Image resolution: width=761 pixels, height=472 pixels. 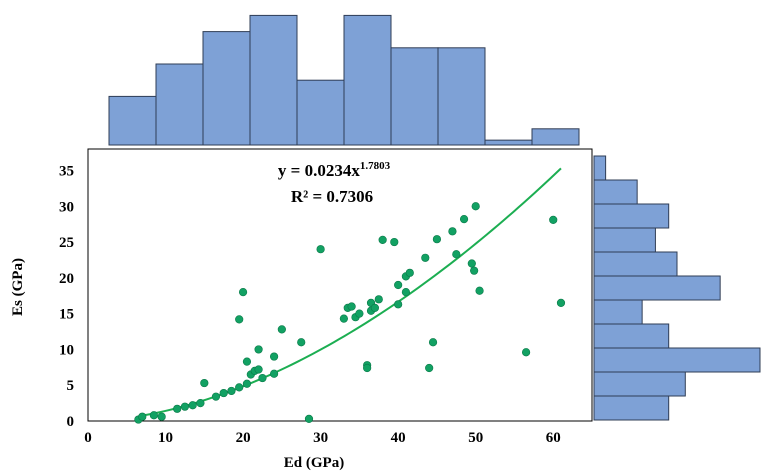 What do you see at coordinates (66, 243) in the screenshot?
I see `y-tick-label: 25` at bounding box center [66, 243].